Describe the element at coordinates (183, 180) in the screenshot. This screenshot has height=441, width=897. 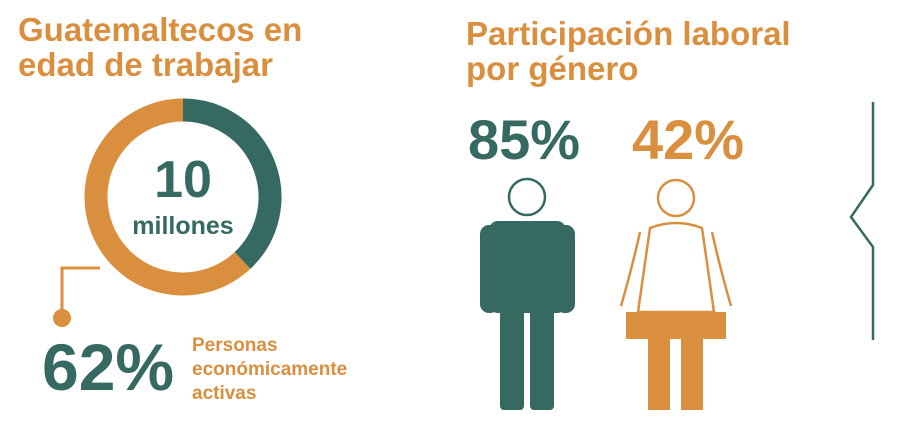
I see `donut-center-number: 10` at that location.